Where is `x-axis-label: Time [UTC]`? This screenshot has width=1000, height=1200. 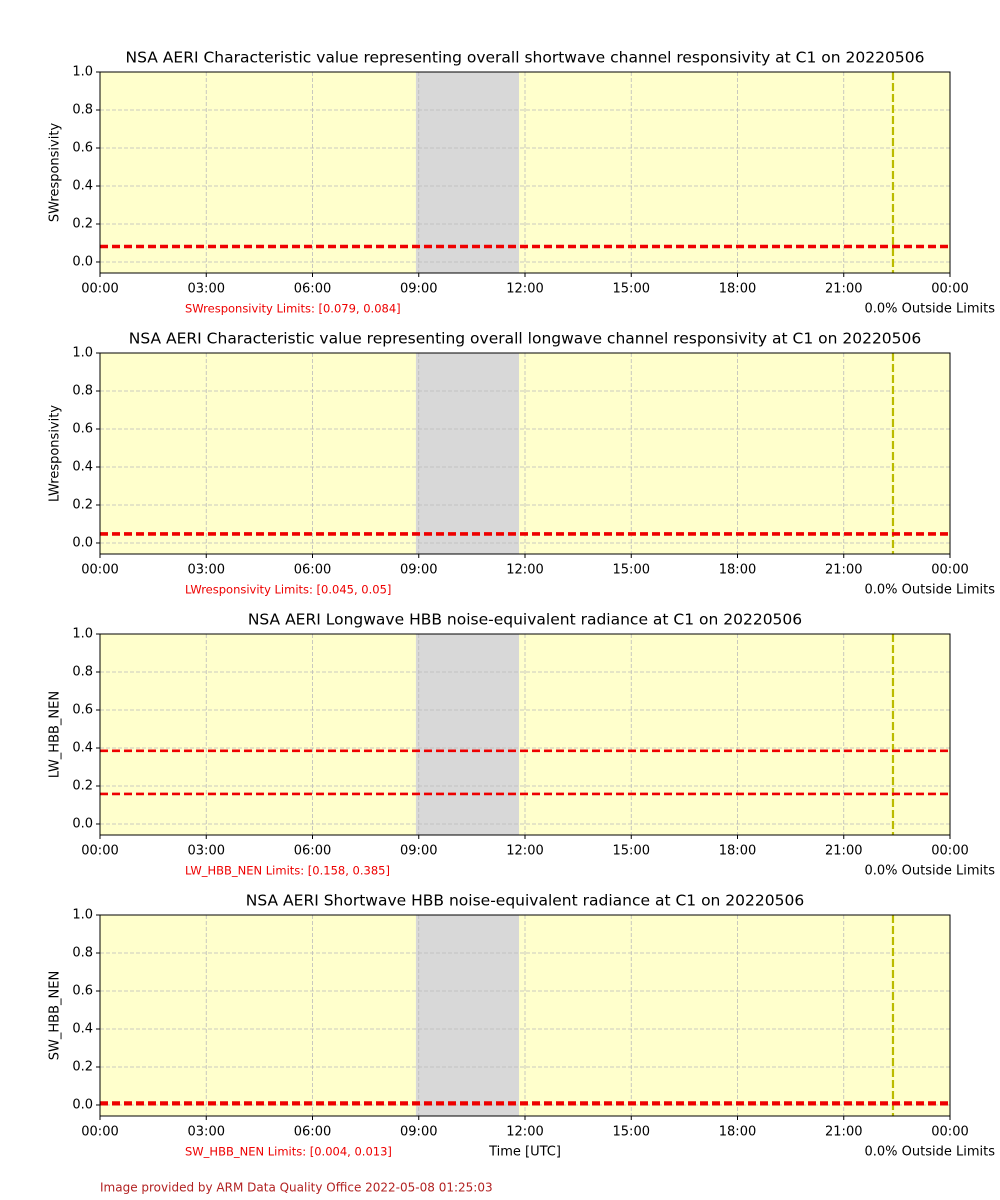 x-axis-label: Time [UTC] is located at coordinates (524, 1152).